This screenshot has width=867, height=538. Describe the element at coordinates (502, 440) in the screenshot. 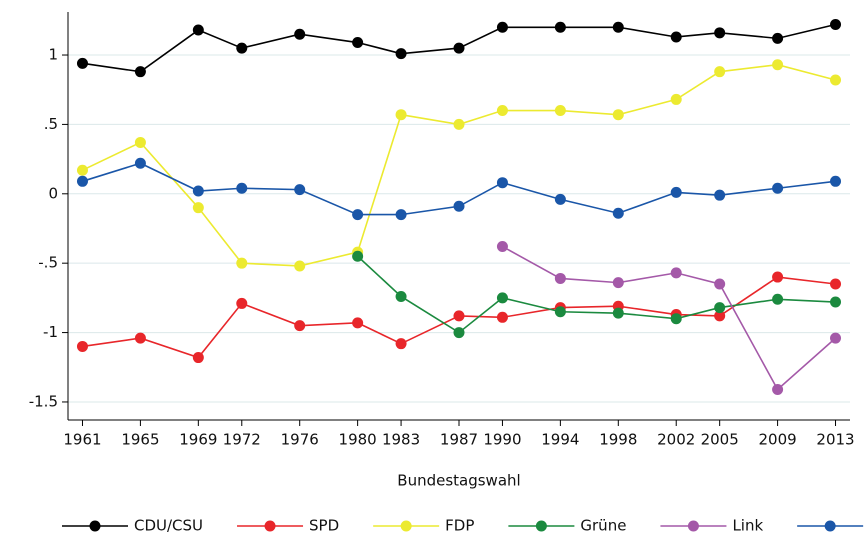

I see `x-tick-label: 1990` at that location.